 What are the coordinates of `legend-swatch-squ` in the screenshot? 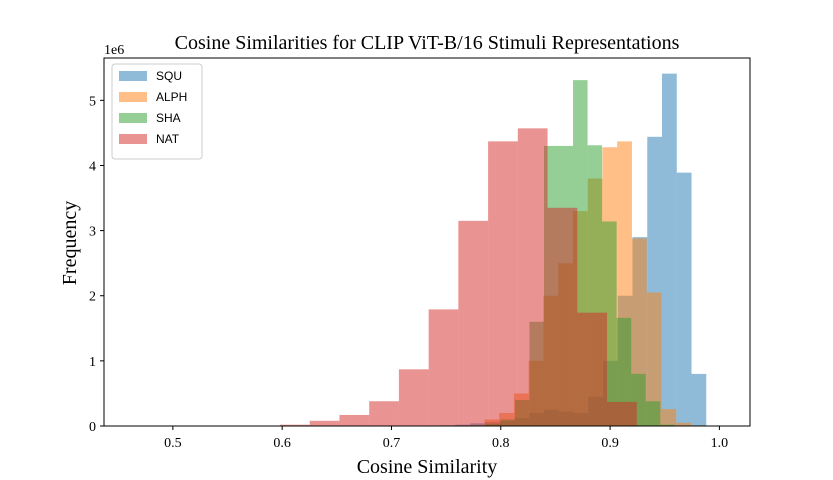 It's located at (133, 76).